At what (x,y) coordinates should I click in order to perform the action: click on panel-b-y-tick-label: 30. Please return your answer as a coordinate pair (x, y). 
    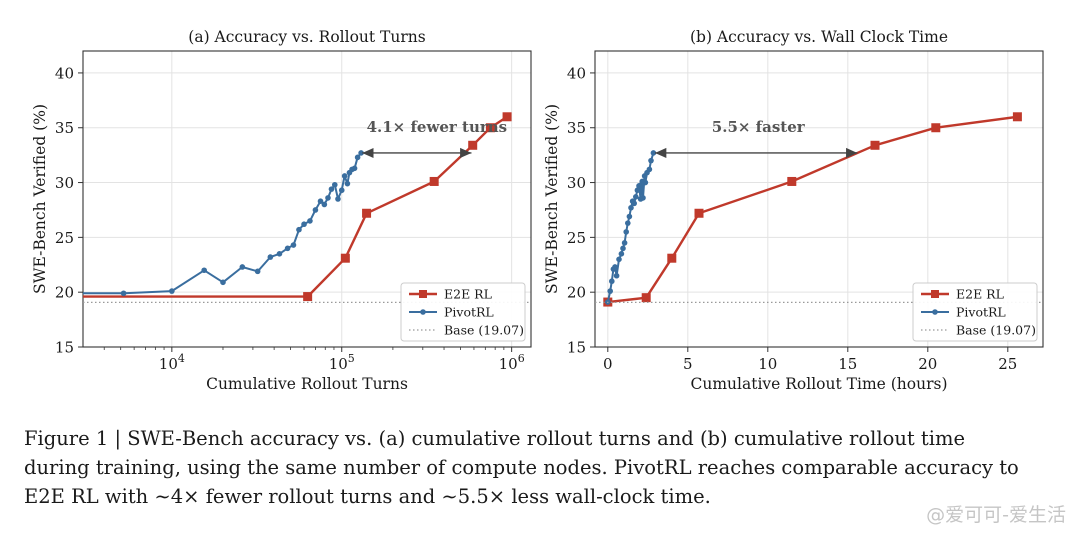
    Looking at the image, I should click on (576, 183).